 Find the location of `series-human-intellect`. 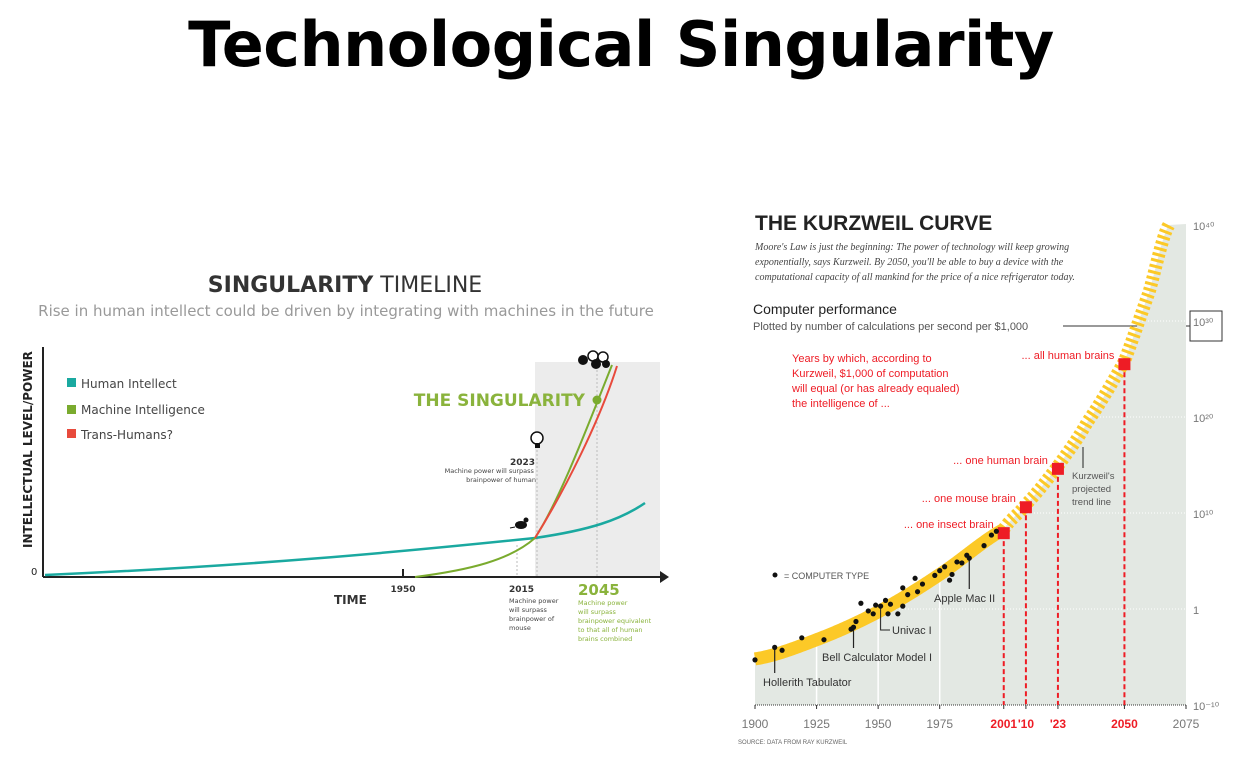

series-human-intellect is located at coordinates (345, 539).